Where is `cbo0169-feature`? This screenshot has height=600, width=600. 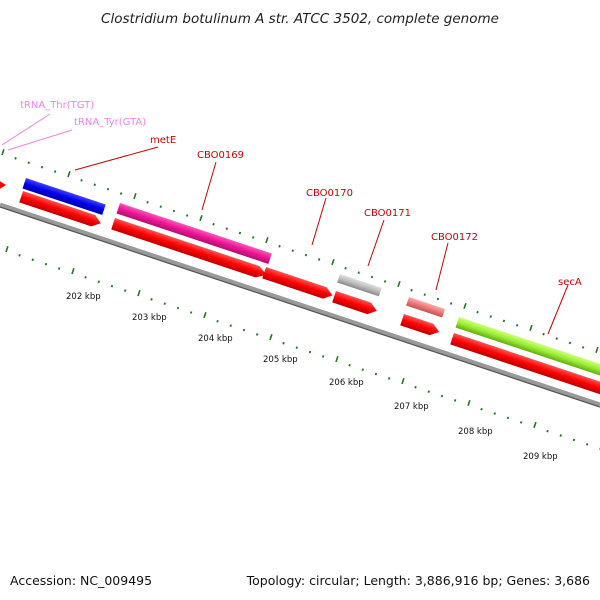 cbo0169-feature is located at coordinates (194, 233).